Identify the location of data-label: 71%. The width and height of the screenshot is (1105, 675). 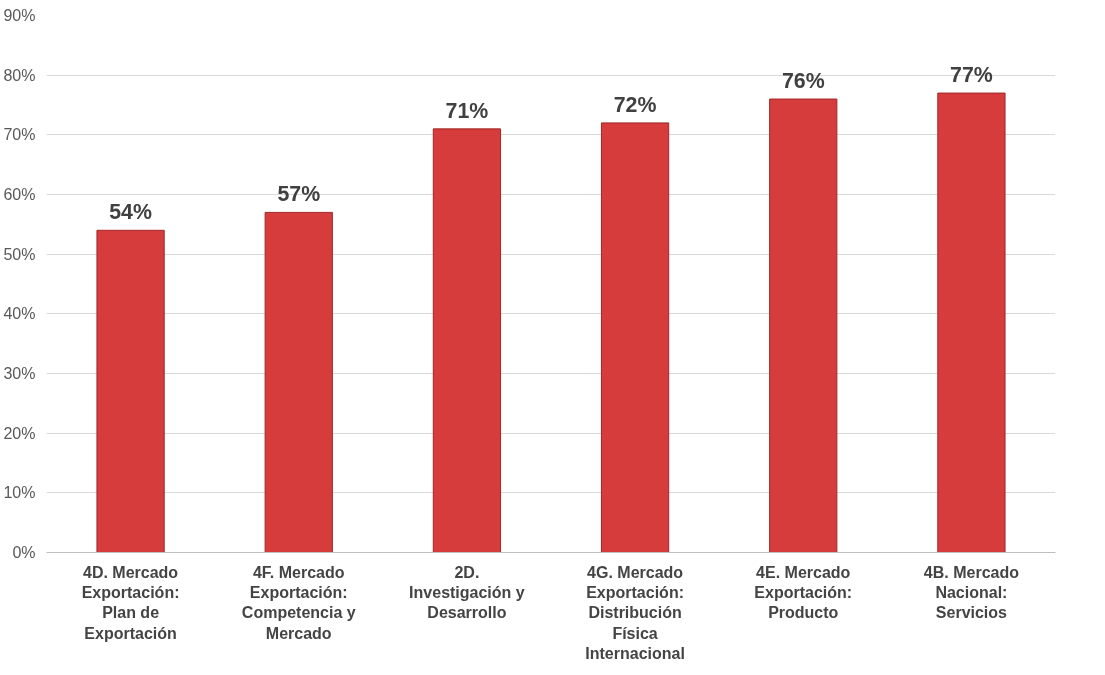
(467, 110).